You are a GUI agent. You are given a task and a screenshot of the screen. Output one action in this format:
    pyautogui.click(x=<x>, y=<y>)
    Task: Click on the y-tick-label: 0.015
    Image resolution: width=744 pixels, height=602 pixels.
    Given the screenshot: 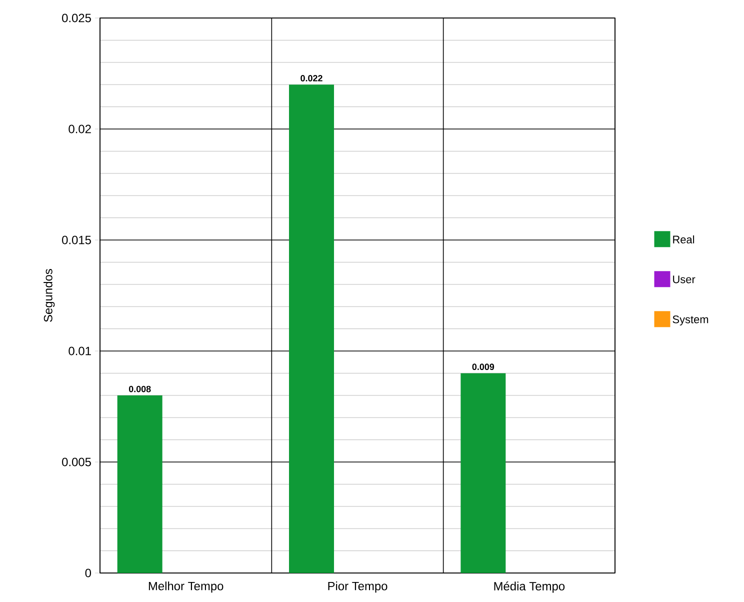 What is the action you would take?
    pyautogui.click(x=76, y=240)
    